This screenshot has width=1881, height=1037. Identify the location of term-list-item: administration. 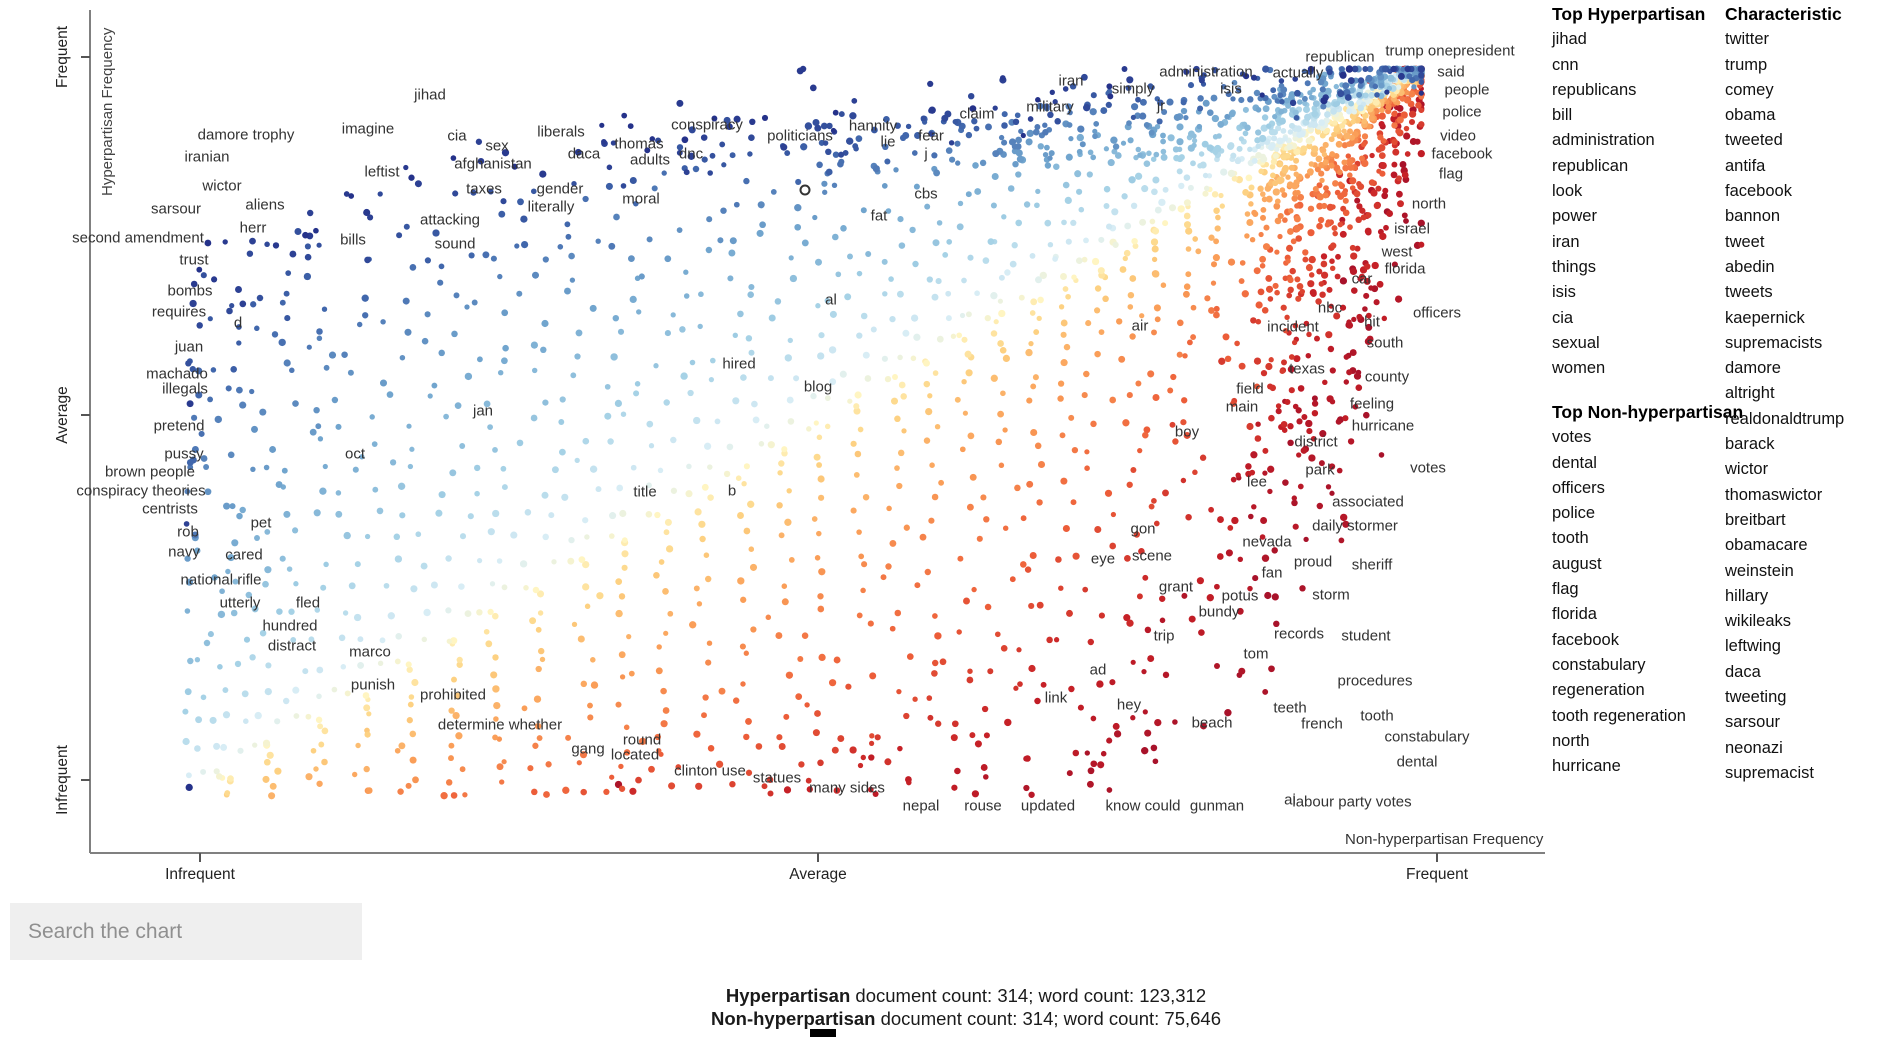
(1603, 140).